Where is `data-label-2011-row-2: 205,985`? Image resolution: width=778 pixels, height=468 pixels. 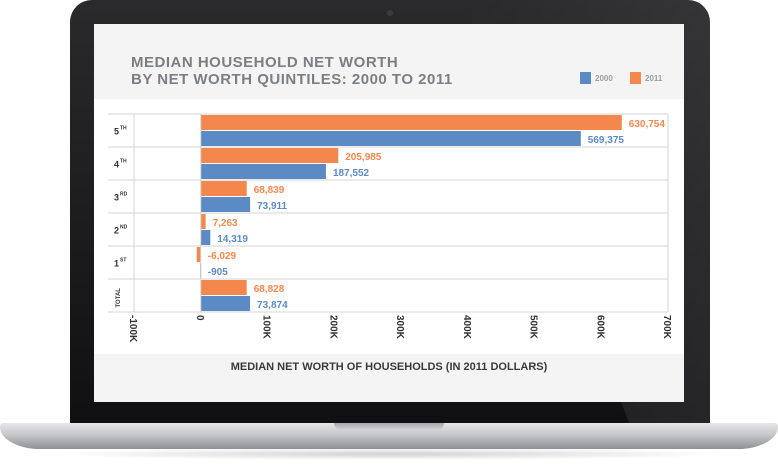
data-label-2011-row-2: 205,985 is located at coordinates (363, 157).